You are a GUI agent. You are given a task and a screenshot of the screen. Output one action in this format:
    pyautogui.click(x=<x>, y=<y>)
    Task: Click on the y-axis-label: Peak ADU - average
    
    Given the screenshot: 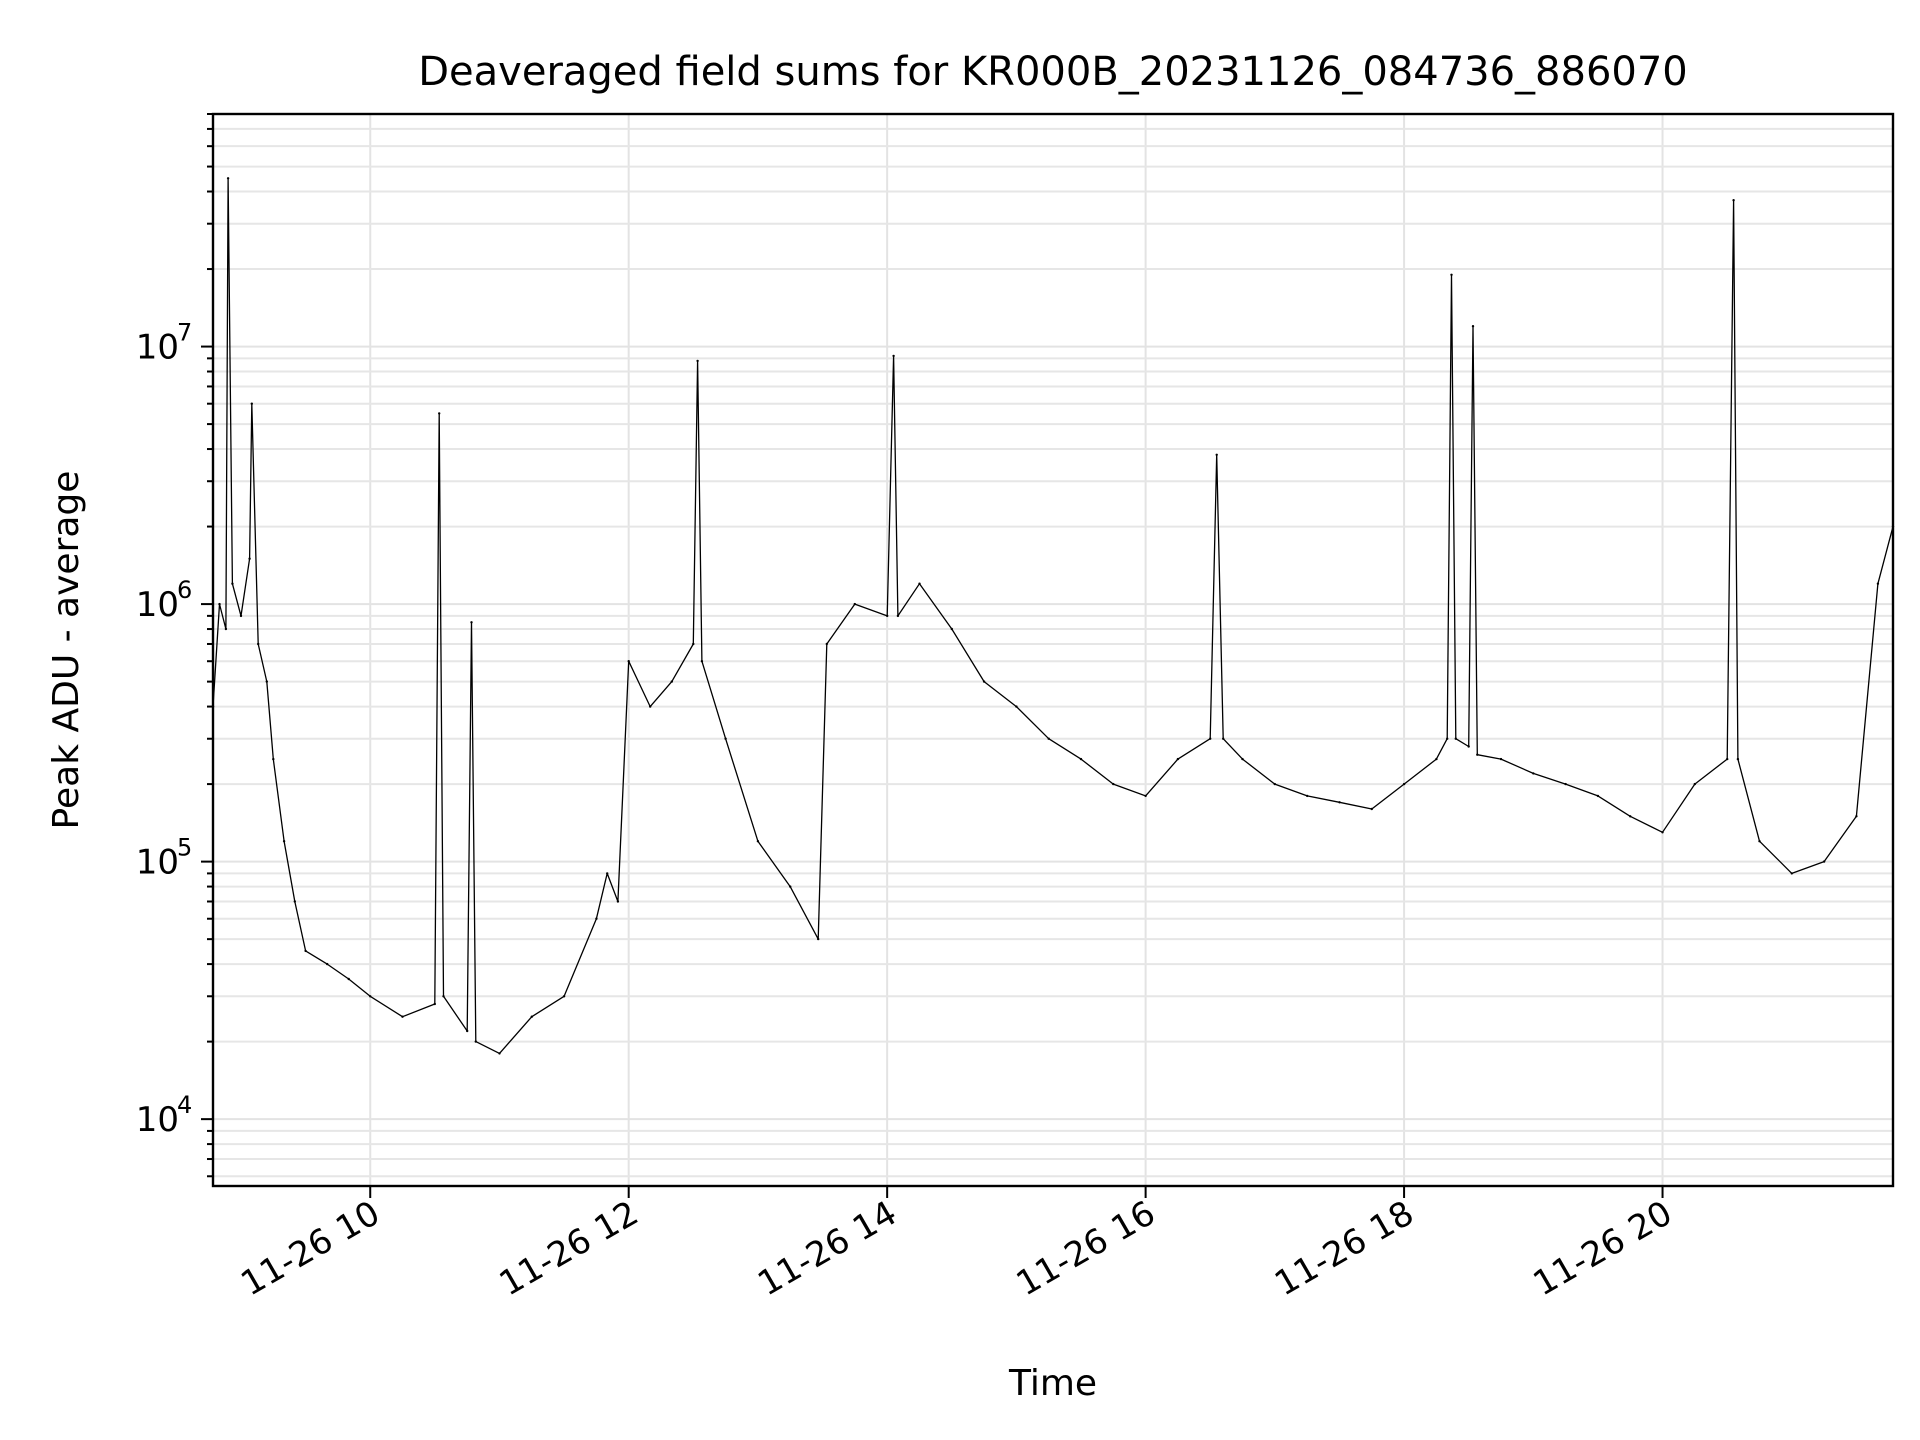 What is the action you would take?
    pyautogui.click(x=66, y=650)
    